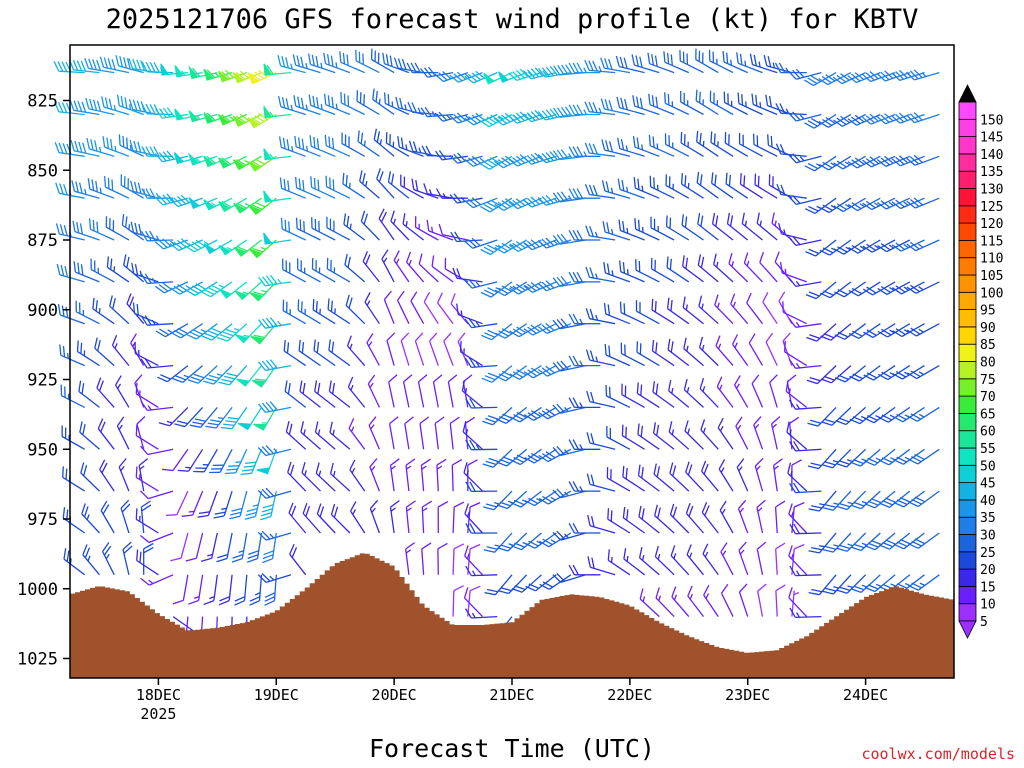 This screenshot has height=768, width=1024. Describe the element at coordinates (991, 120) in the screenshot. I see `colorbar-label: 150` at that location.